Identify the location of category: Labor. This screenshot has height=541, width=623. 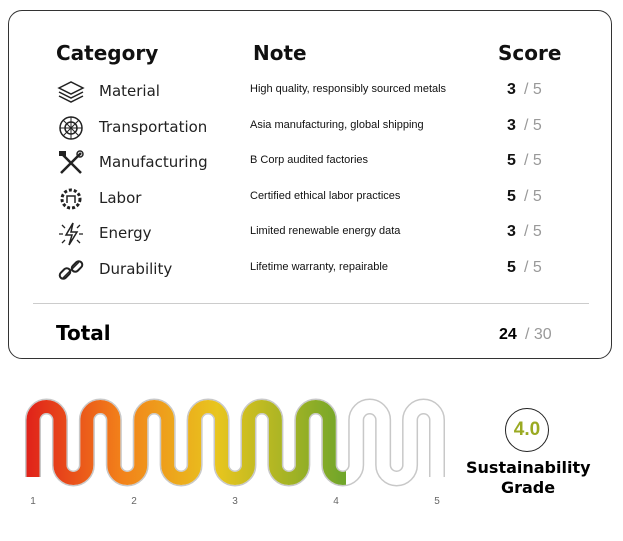
(120, 197).